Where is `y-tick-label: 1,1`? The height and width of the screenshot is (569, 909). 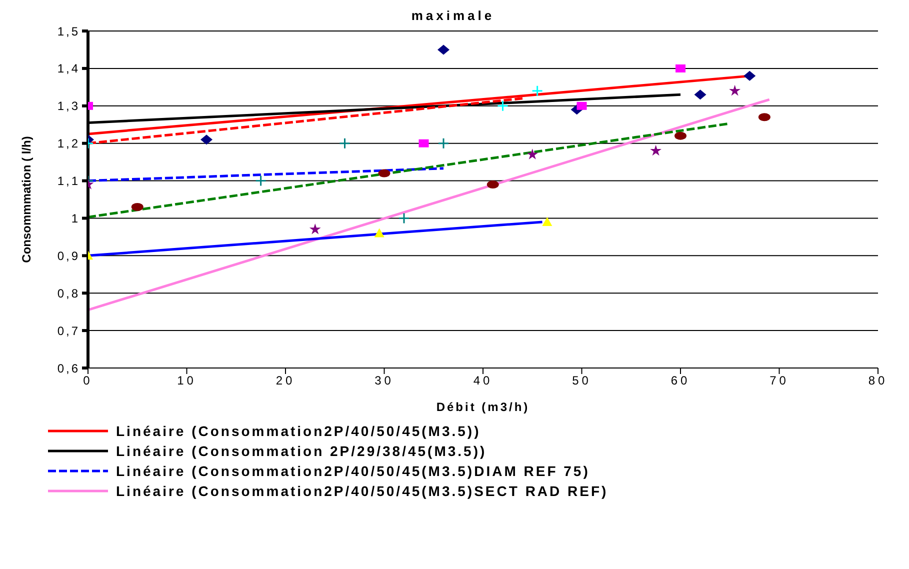
y-tick-label: 1,1 is located at coordinates (68, 181).